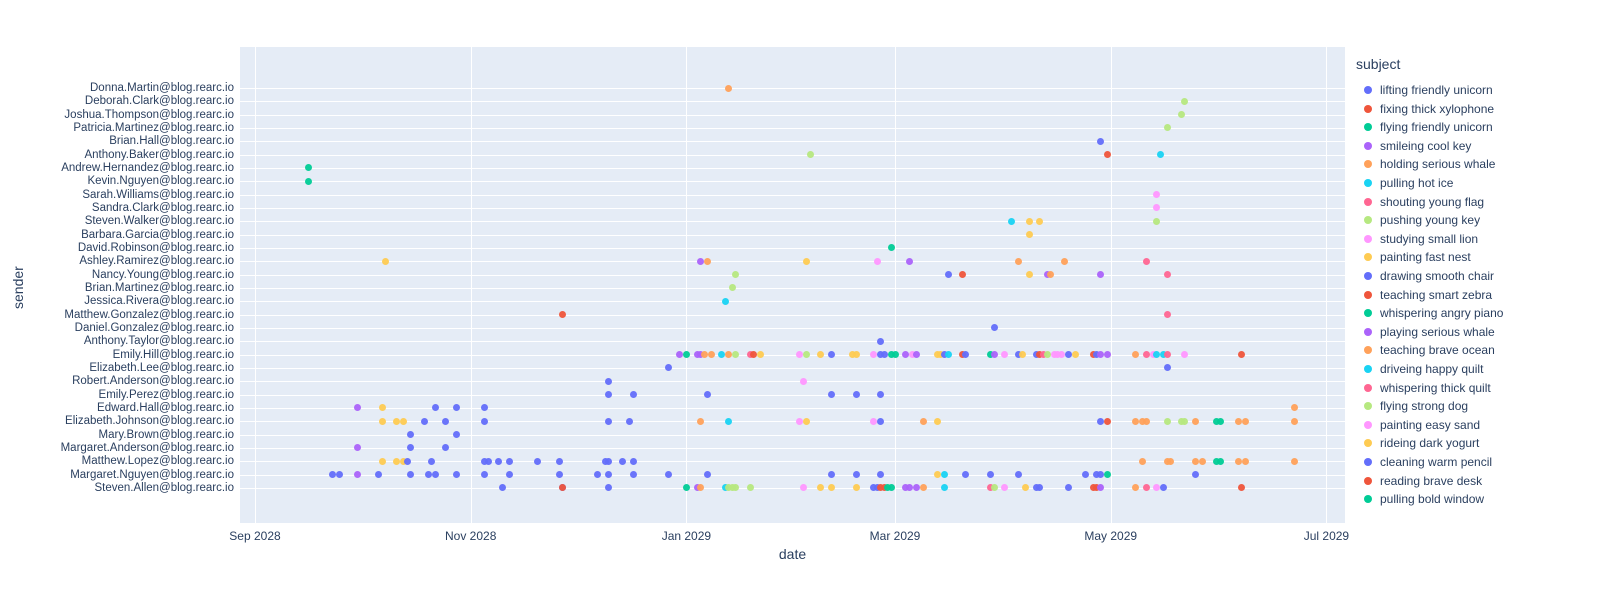 Image resolution: width=1603 pixels, height=600 pixels. I want to click on legend-item: lifting friendly unicorn, so click(1428, 90).